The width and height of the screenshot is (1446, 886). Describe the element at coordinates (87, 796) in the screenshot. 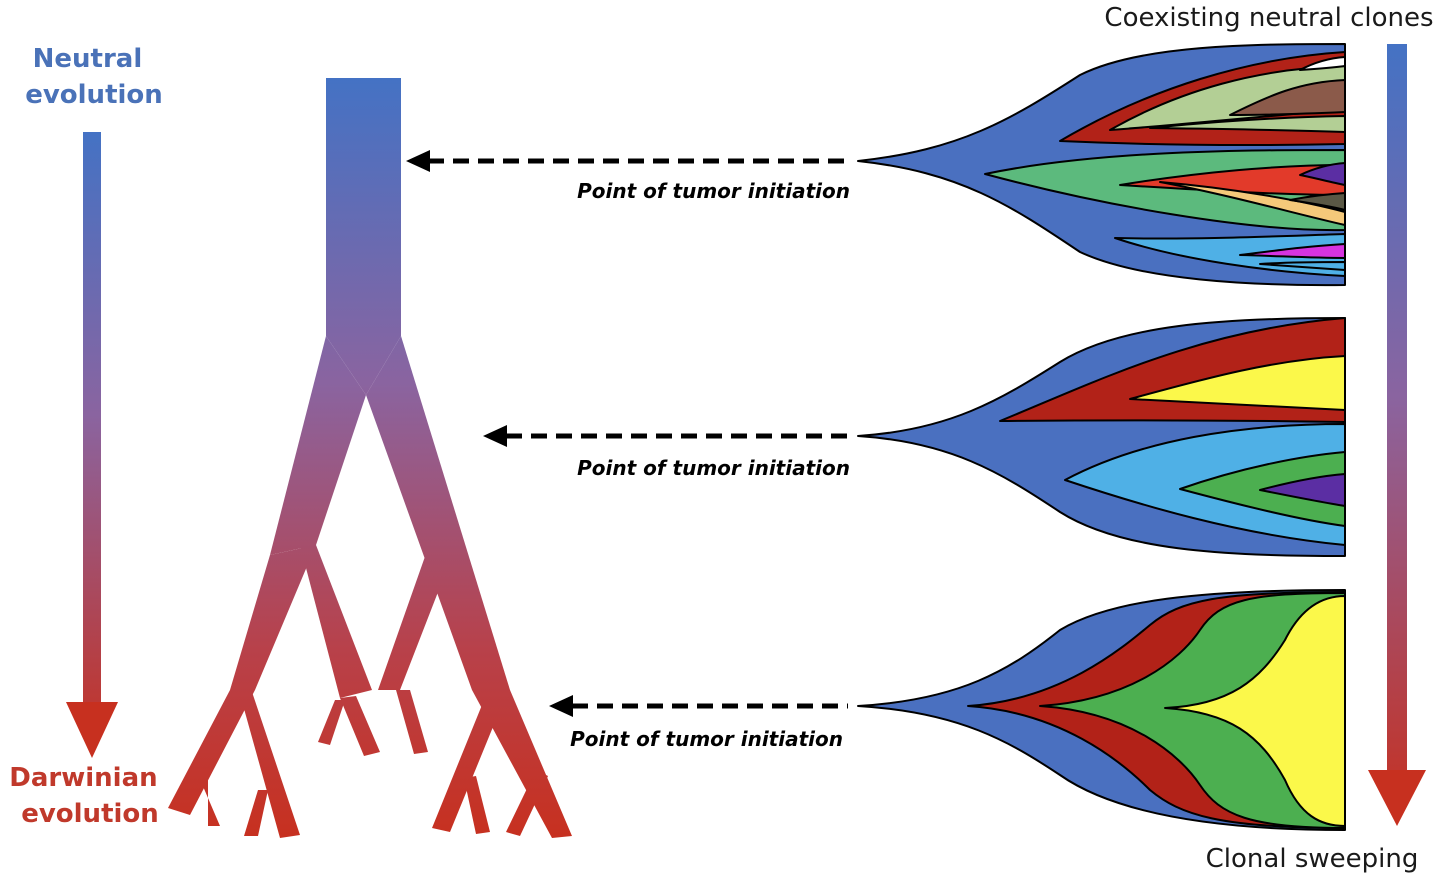

I see `darwinian-evolution-label: Darwinian evolution` at that location.